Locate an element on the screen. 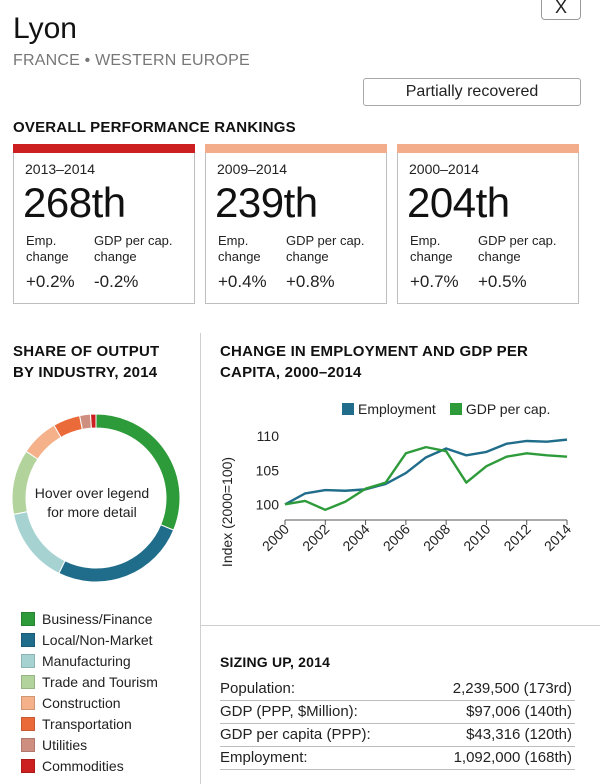 This screenshot has width=600, height=784. series-line-gdp-per-cap is located at coordinates (426, 478).